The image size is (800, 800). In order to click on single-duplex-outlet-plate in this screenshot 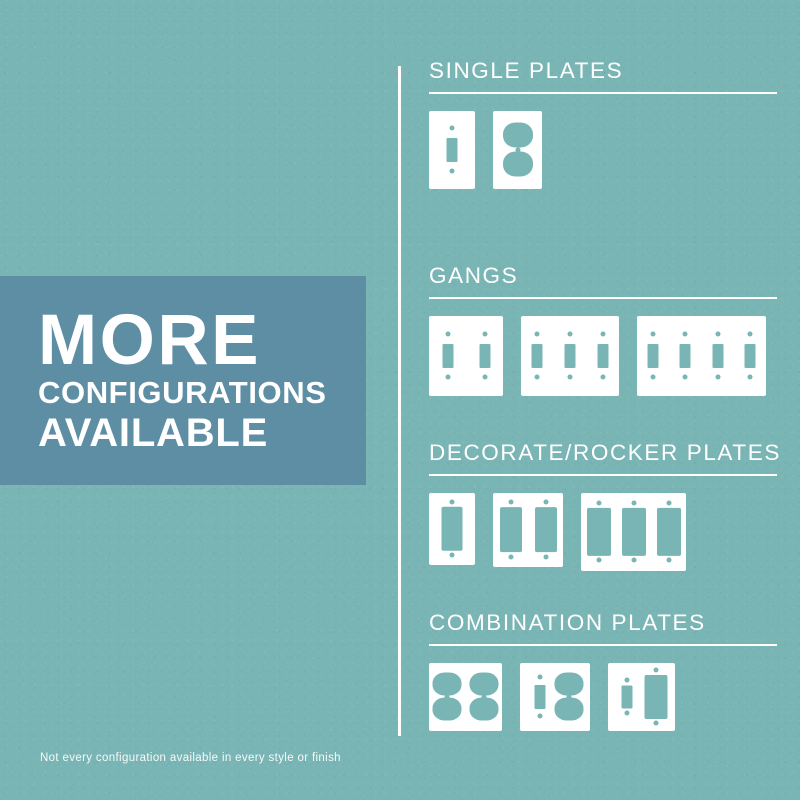, I will do `click(517, 149)`.